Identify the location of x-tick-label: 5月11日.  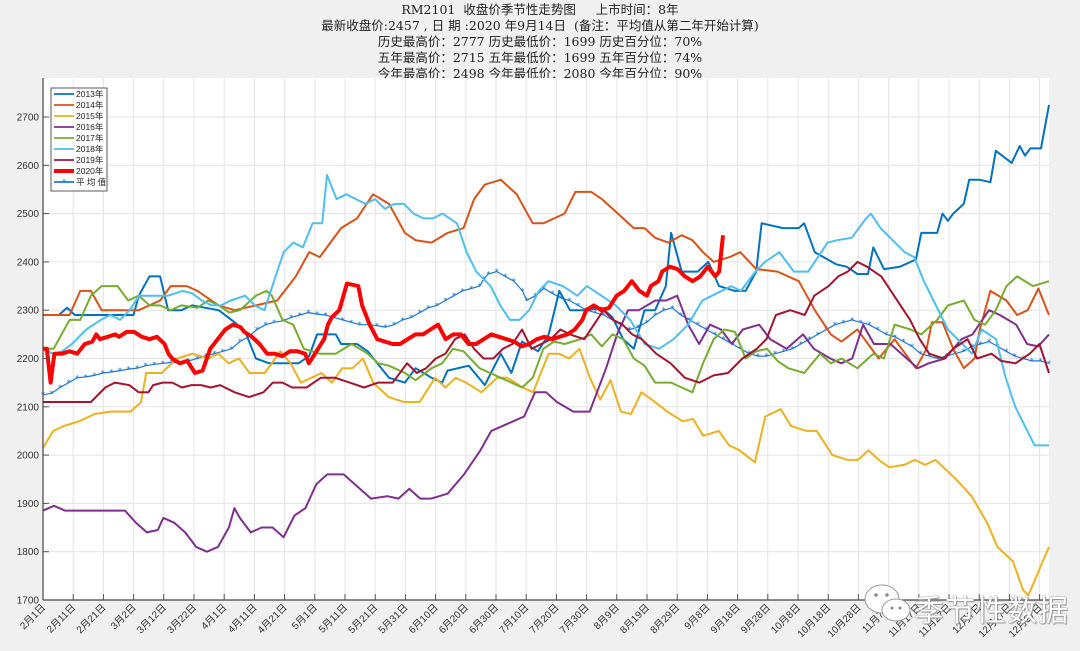
(333, 619).